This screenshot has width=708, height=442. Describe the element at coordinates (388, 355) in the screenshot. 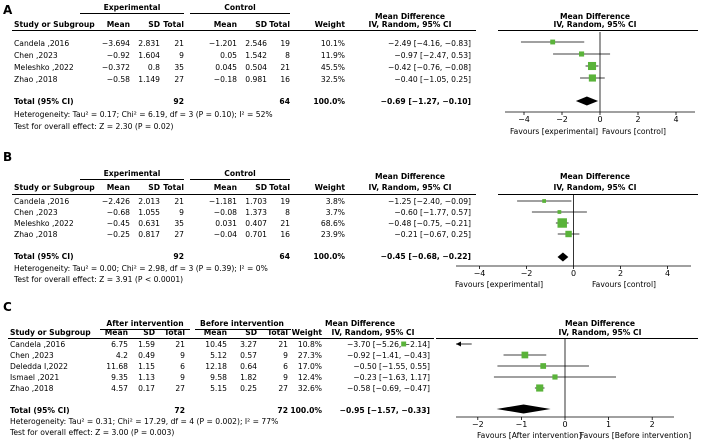

I see `ci-text: −0.92 [−1.41, −0.43]` at that location.